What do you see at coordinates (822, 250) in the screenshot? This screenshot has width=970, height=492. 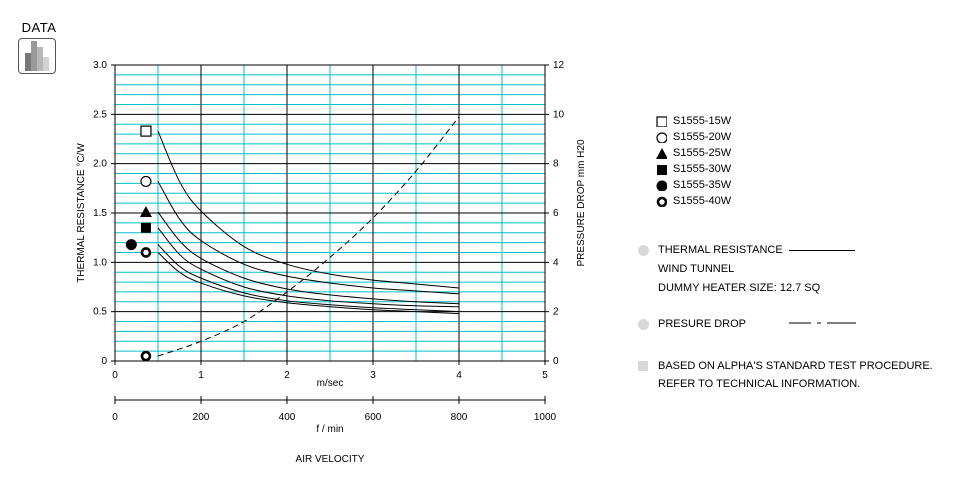 I see `solid-line-sample` at bounding box center [822, 250].